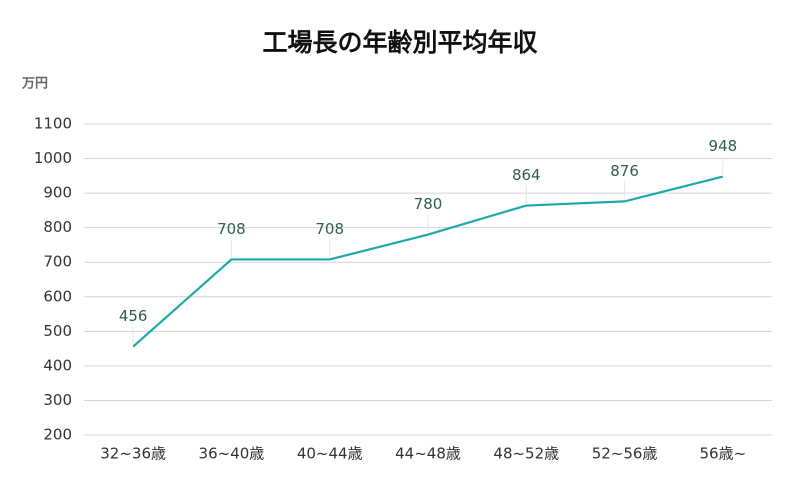 This screenshot has width=799, height=489. What do you see at coordinates (57, 400) in the screenshot?
I see `y-tick-label: 300` at bounding box center [57, 400].